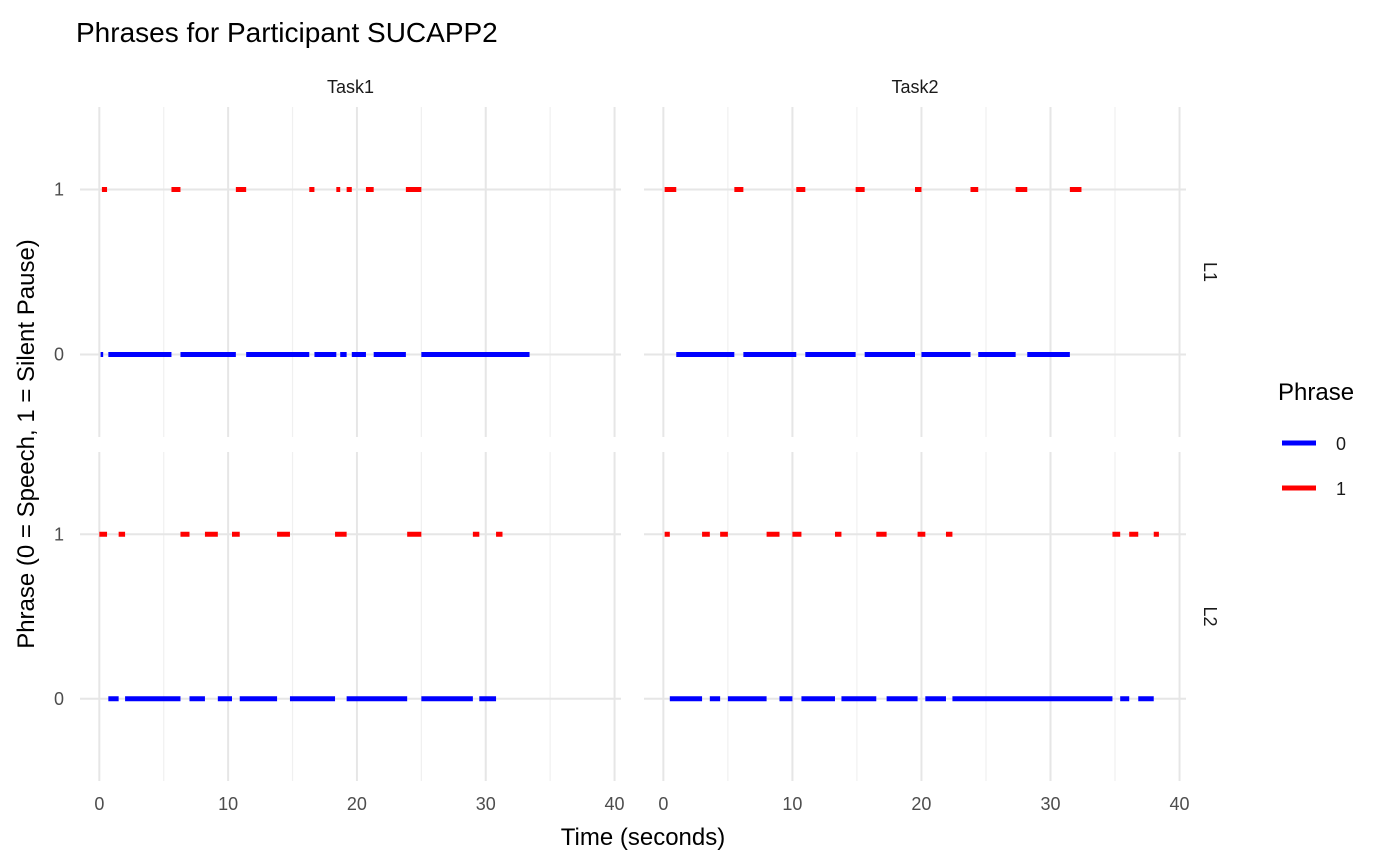  What do you see at coordinates (914, 87) in the screenshot?
I see `facet-strip-col: Task2` at bounding box center [914, 87].